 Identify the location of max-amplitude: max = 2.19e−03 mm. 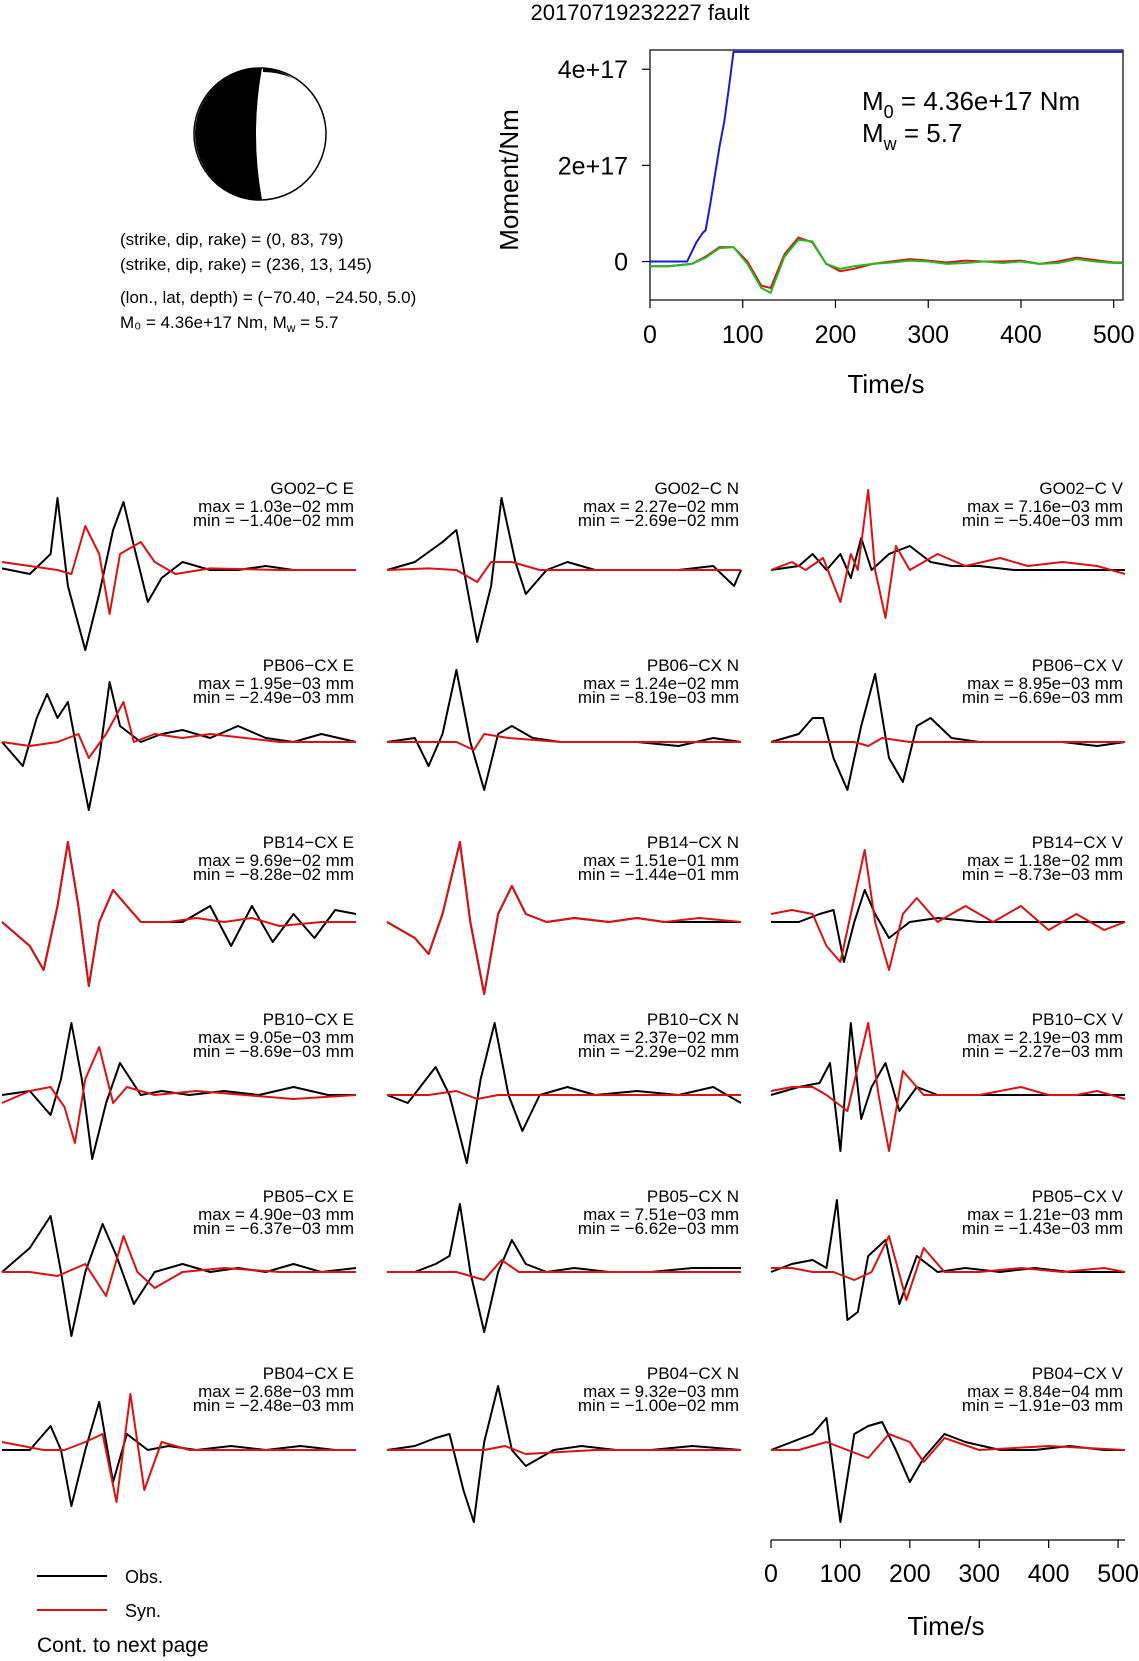
(1045, 1037).